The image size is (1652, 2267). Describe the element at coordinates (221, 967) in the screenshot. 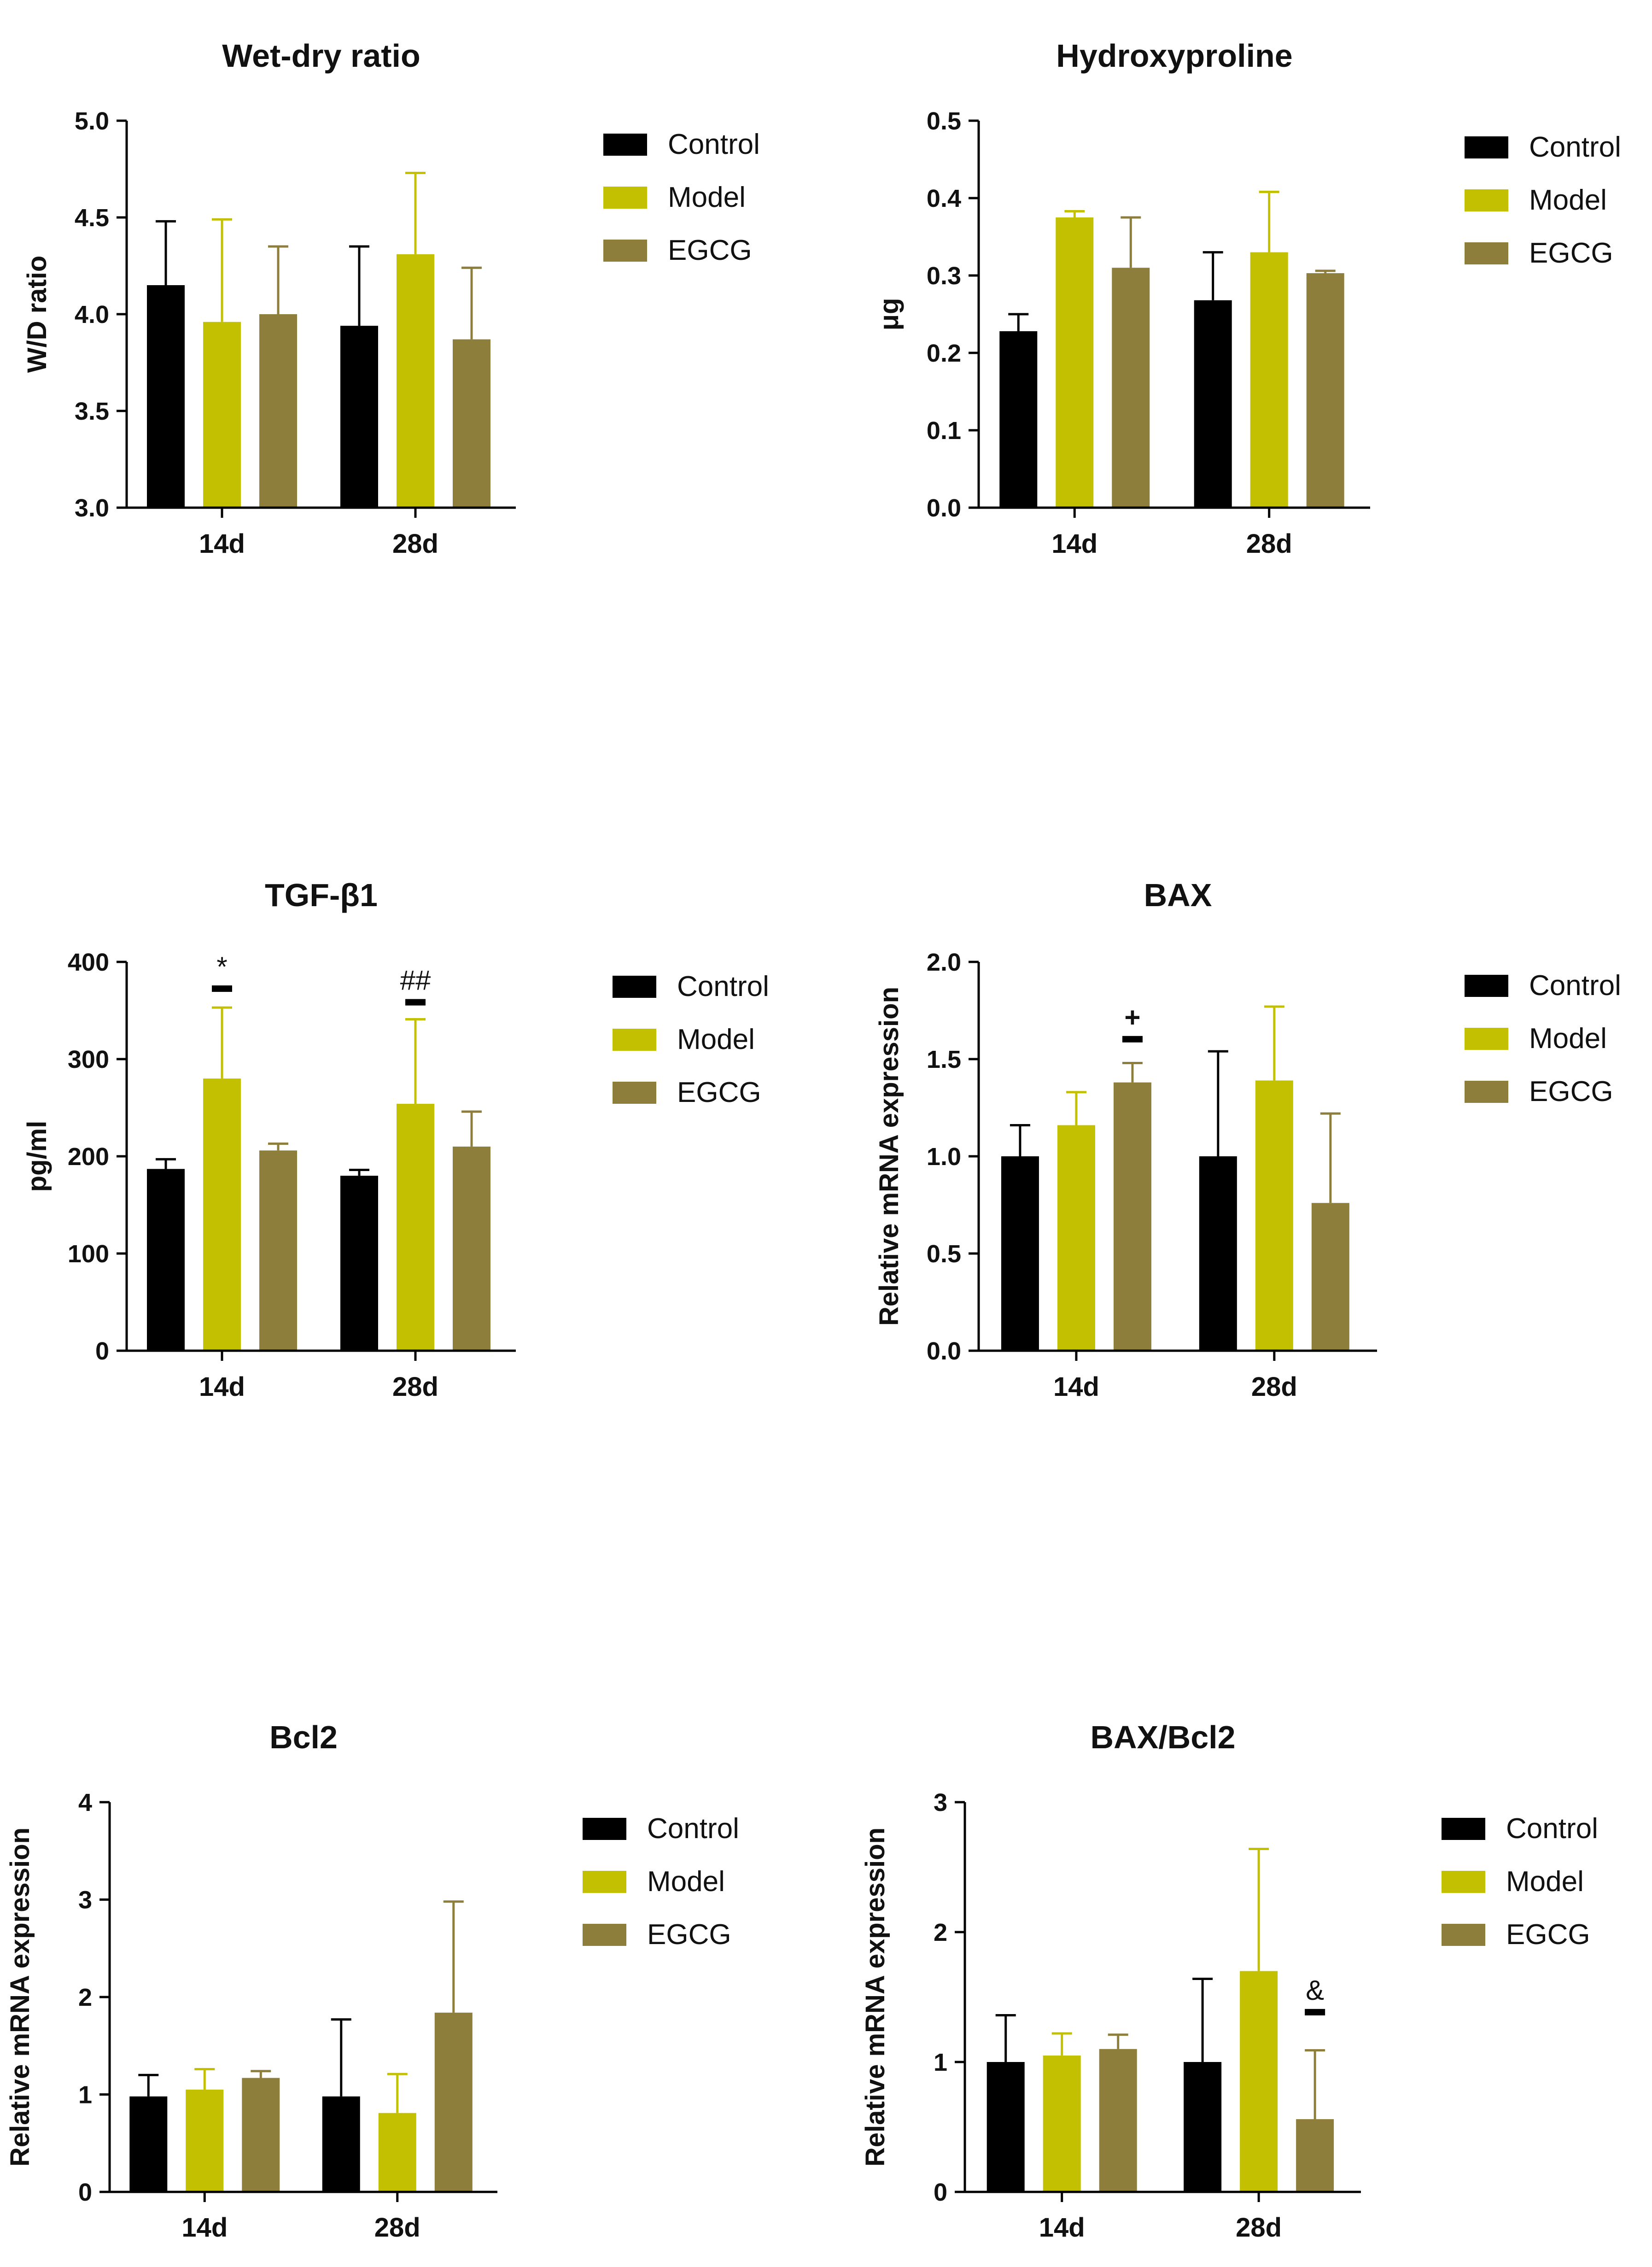

I see `significance-marker: *` at that location.